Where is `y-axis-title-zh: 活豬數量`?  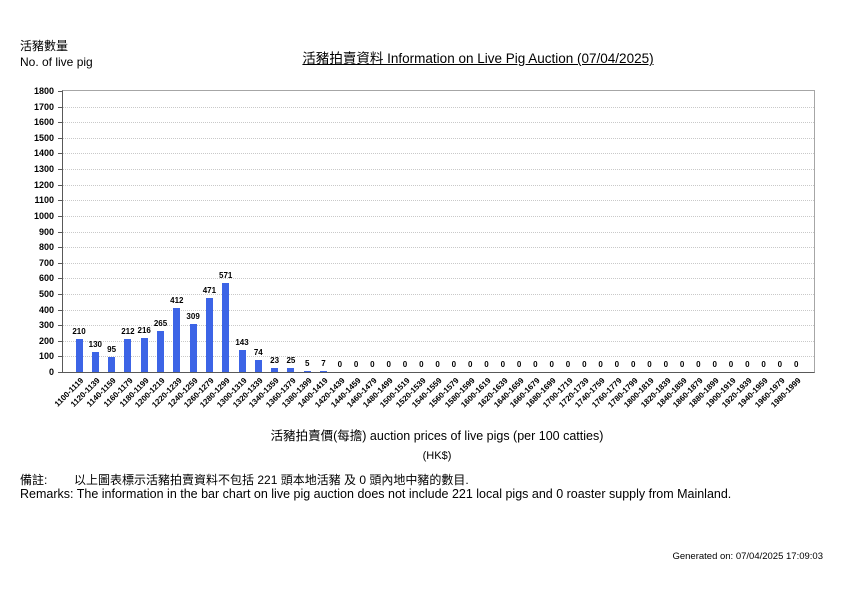 y-axis-title-zh: 活豬數量 is located at coordinates (44, 46).